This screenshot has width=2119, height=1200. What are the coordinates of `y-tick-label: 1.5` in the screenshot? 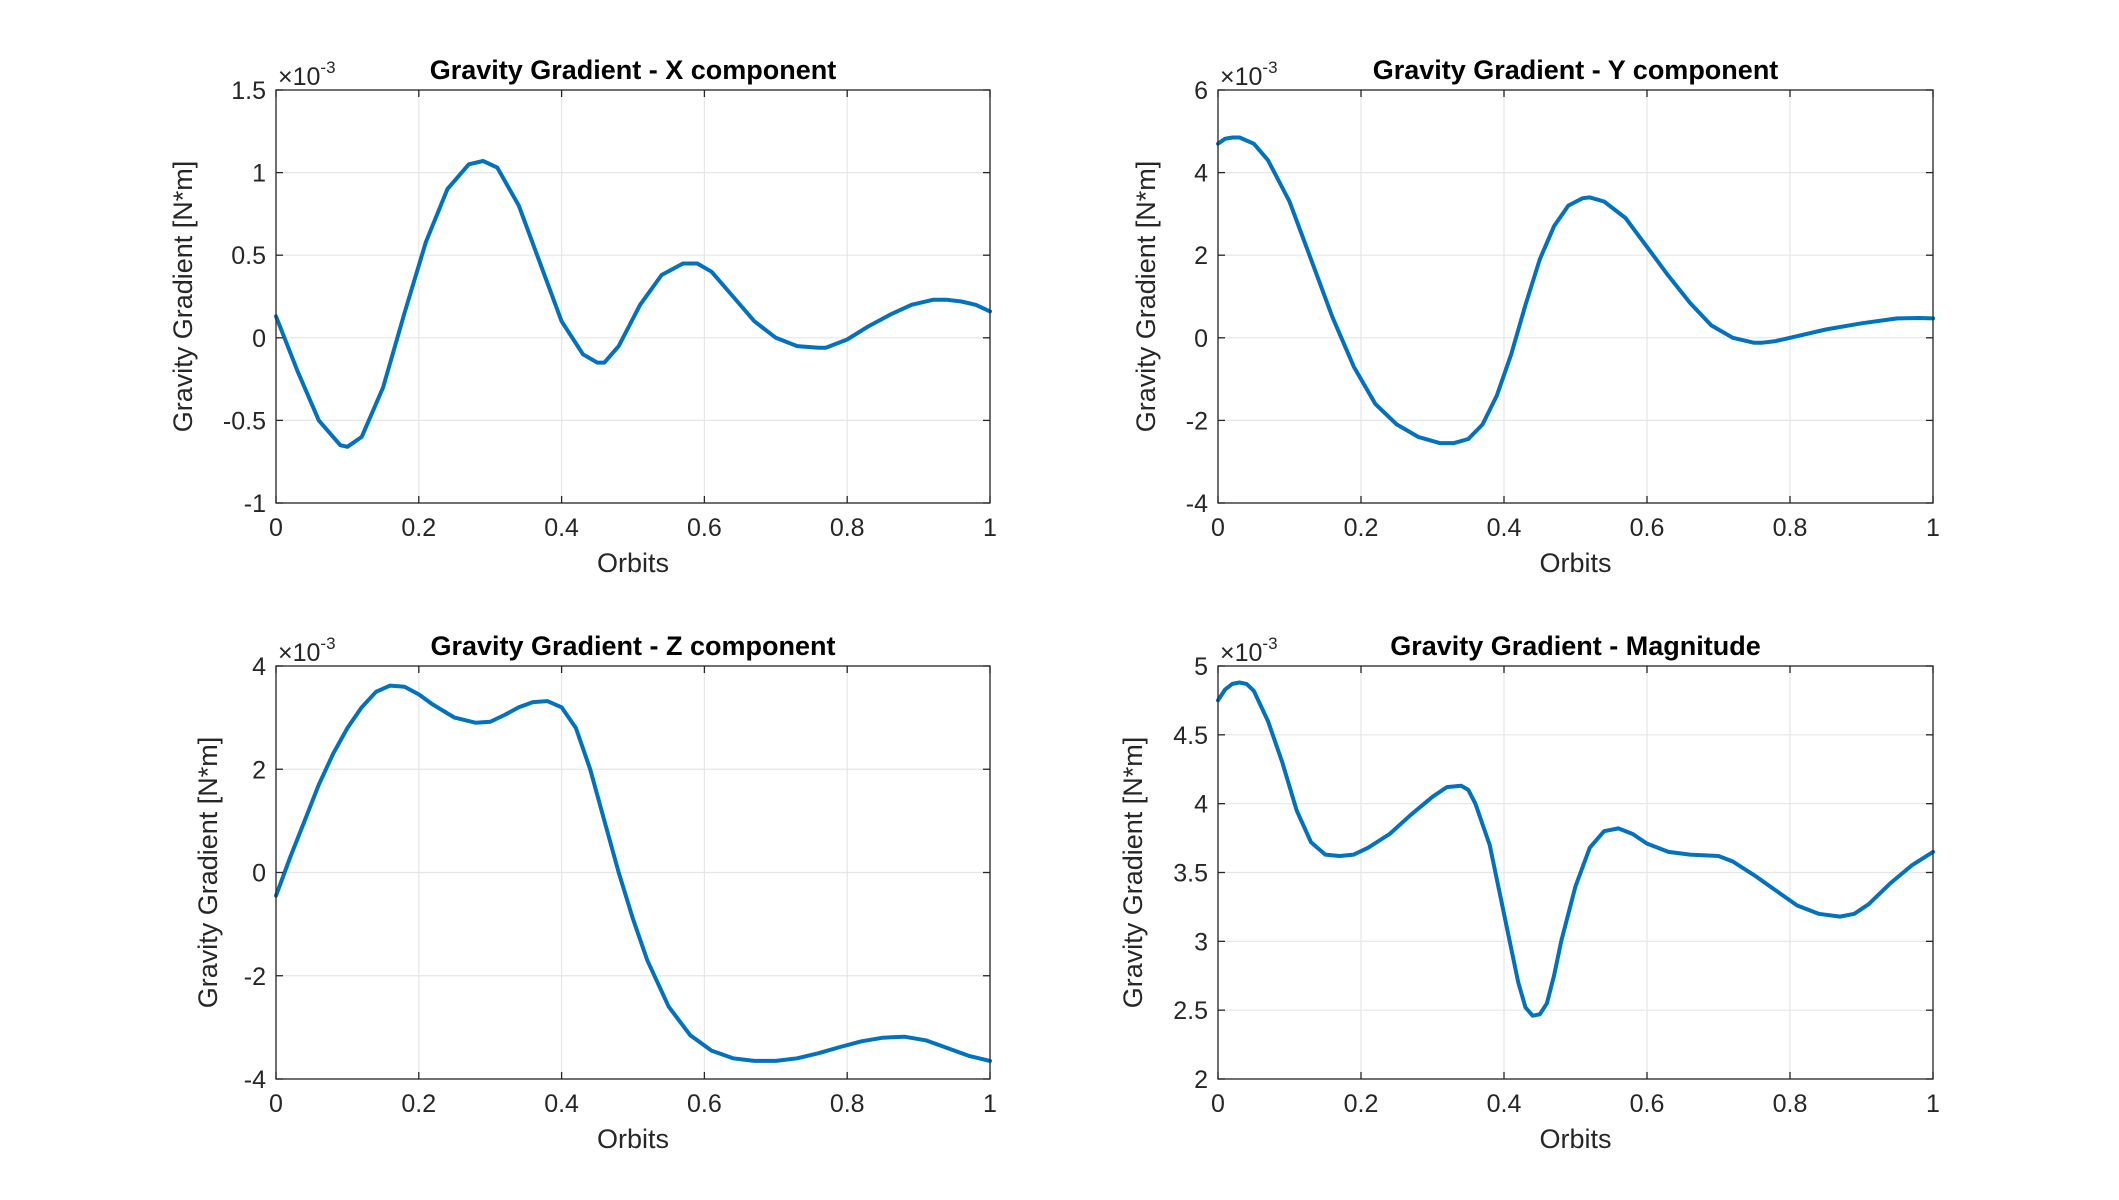 It's located at (248, 91).